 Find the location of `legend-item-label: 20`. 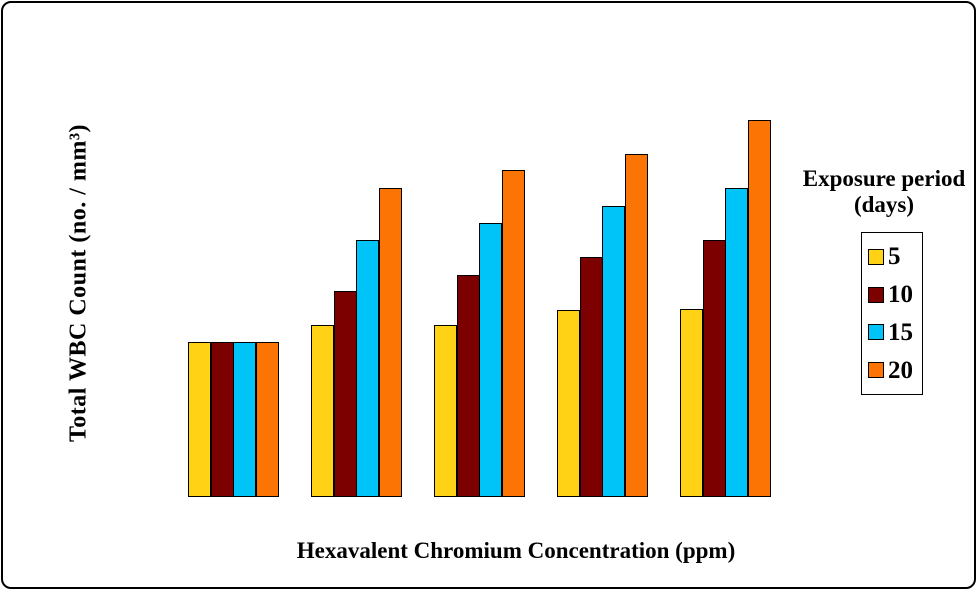

legend-item-label: 20 is located at coordinates (900, 370).